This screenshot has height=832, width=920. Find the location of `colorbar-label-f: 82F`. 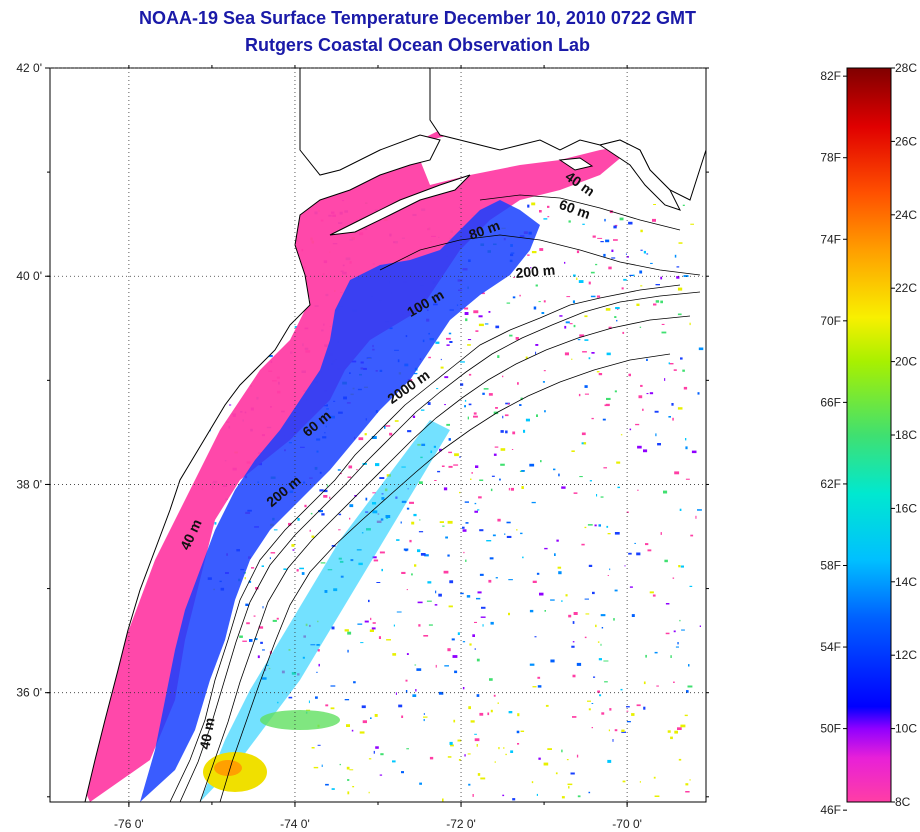

colorbar-label-f: 82F is located at coordinates (830, 76).